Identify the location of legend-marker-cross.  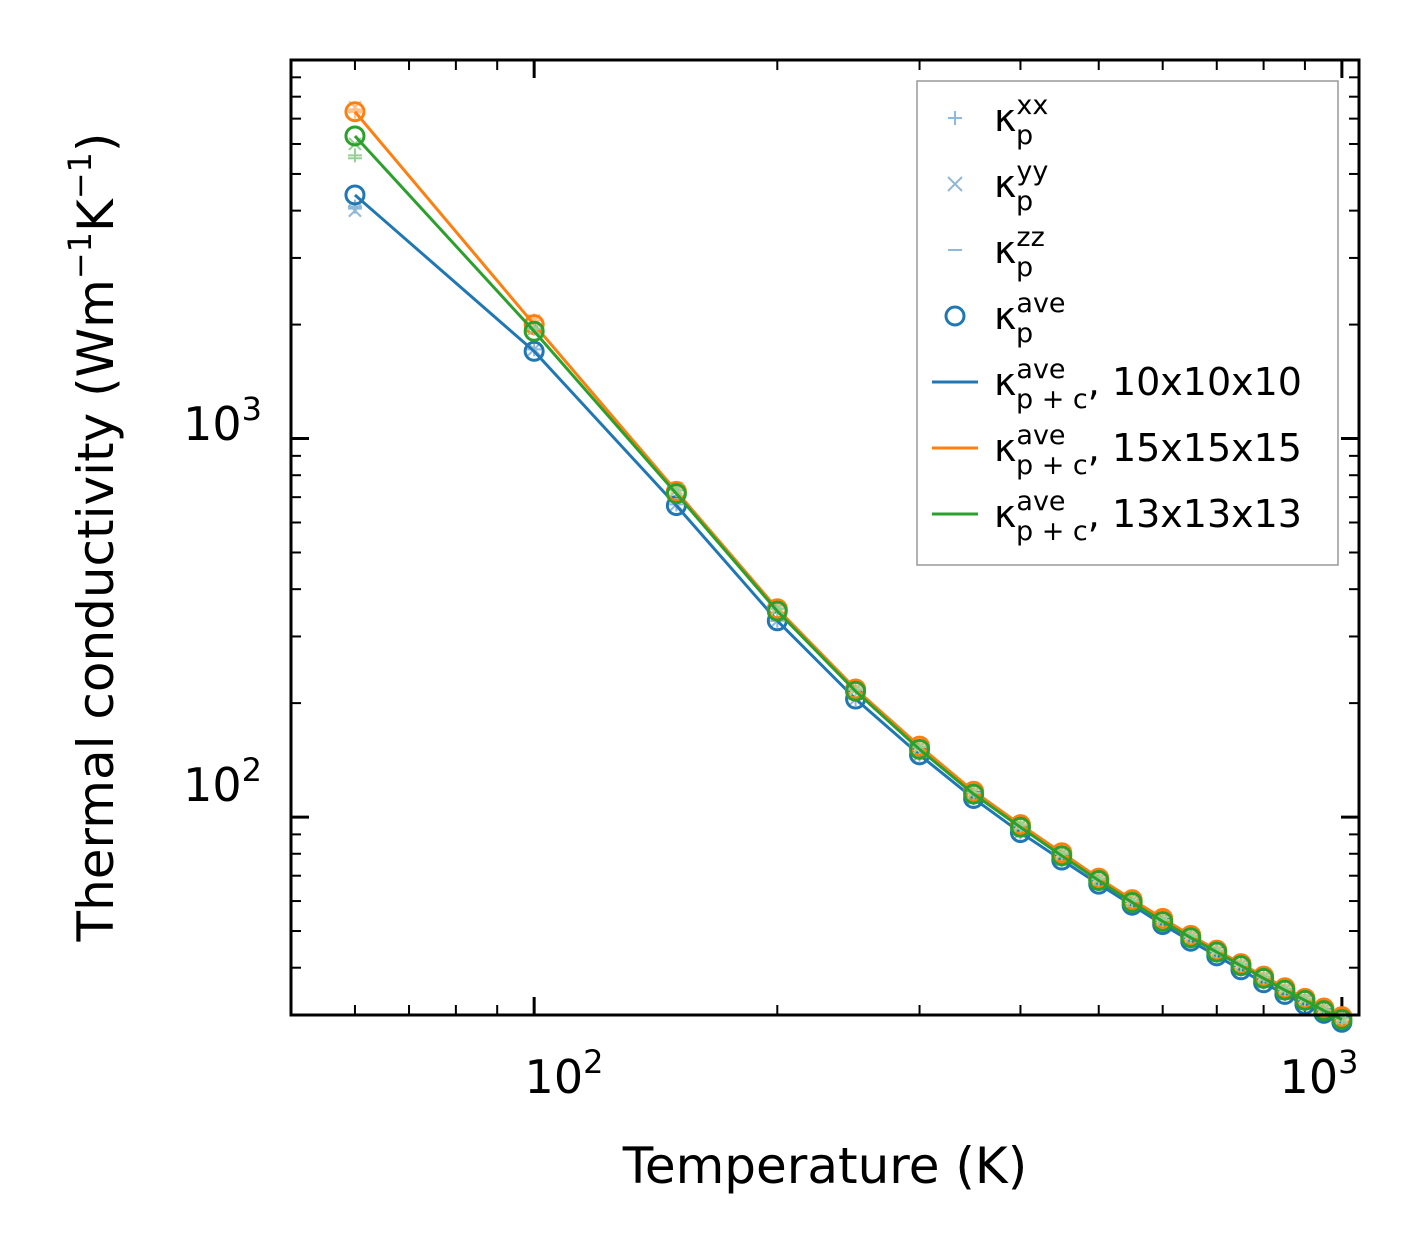
(955, 184).